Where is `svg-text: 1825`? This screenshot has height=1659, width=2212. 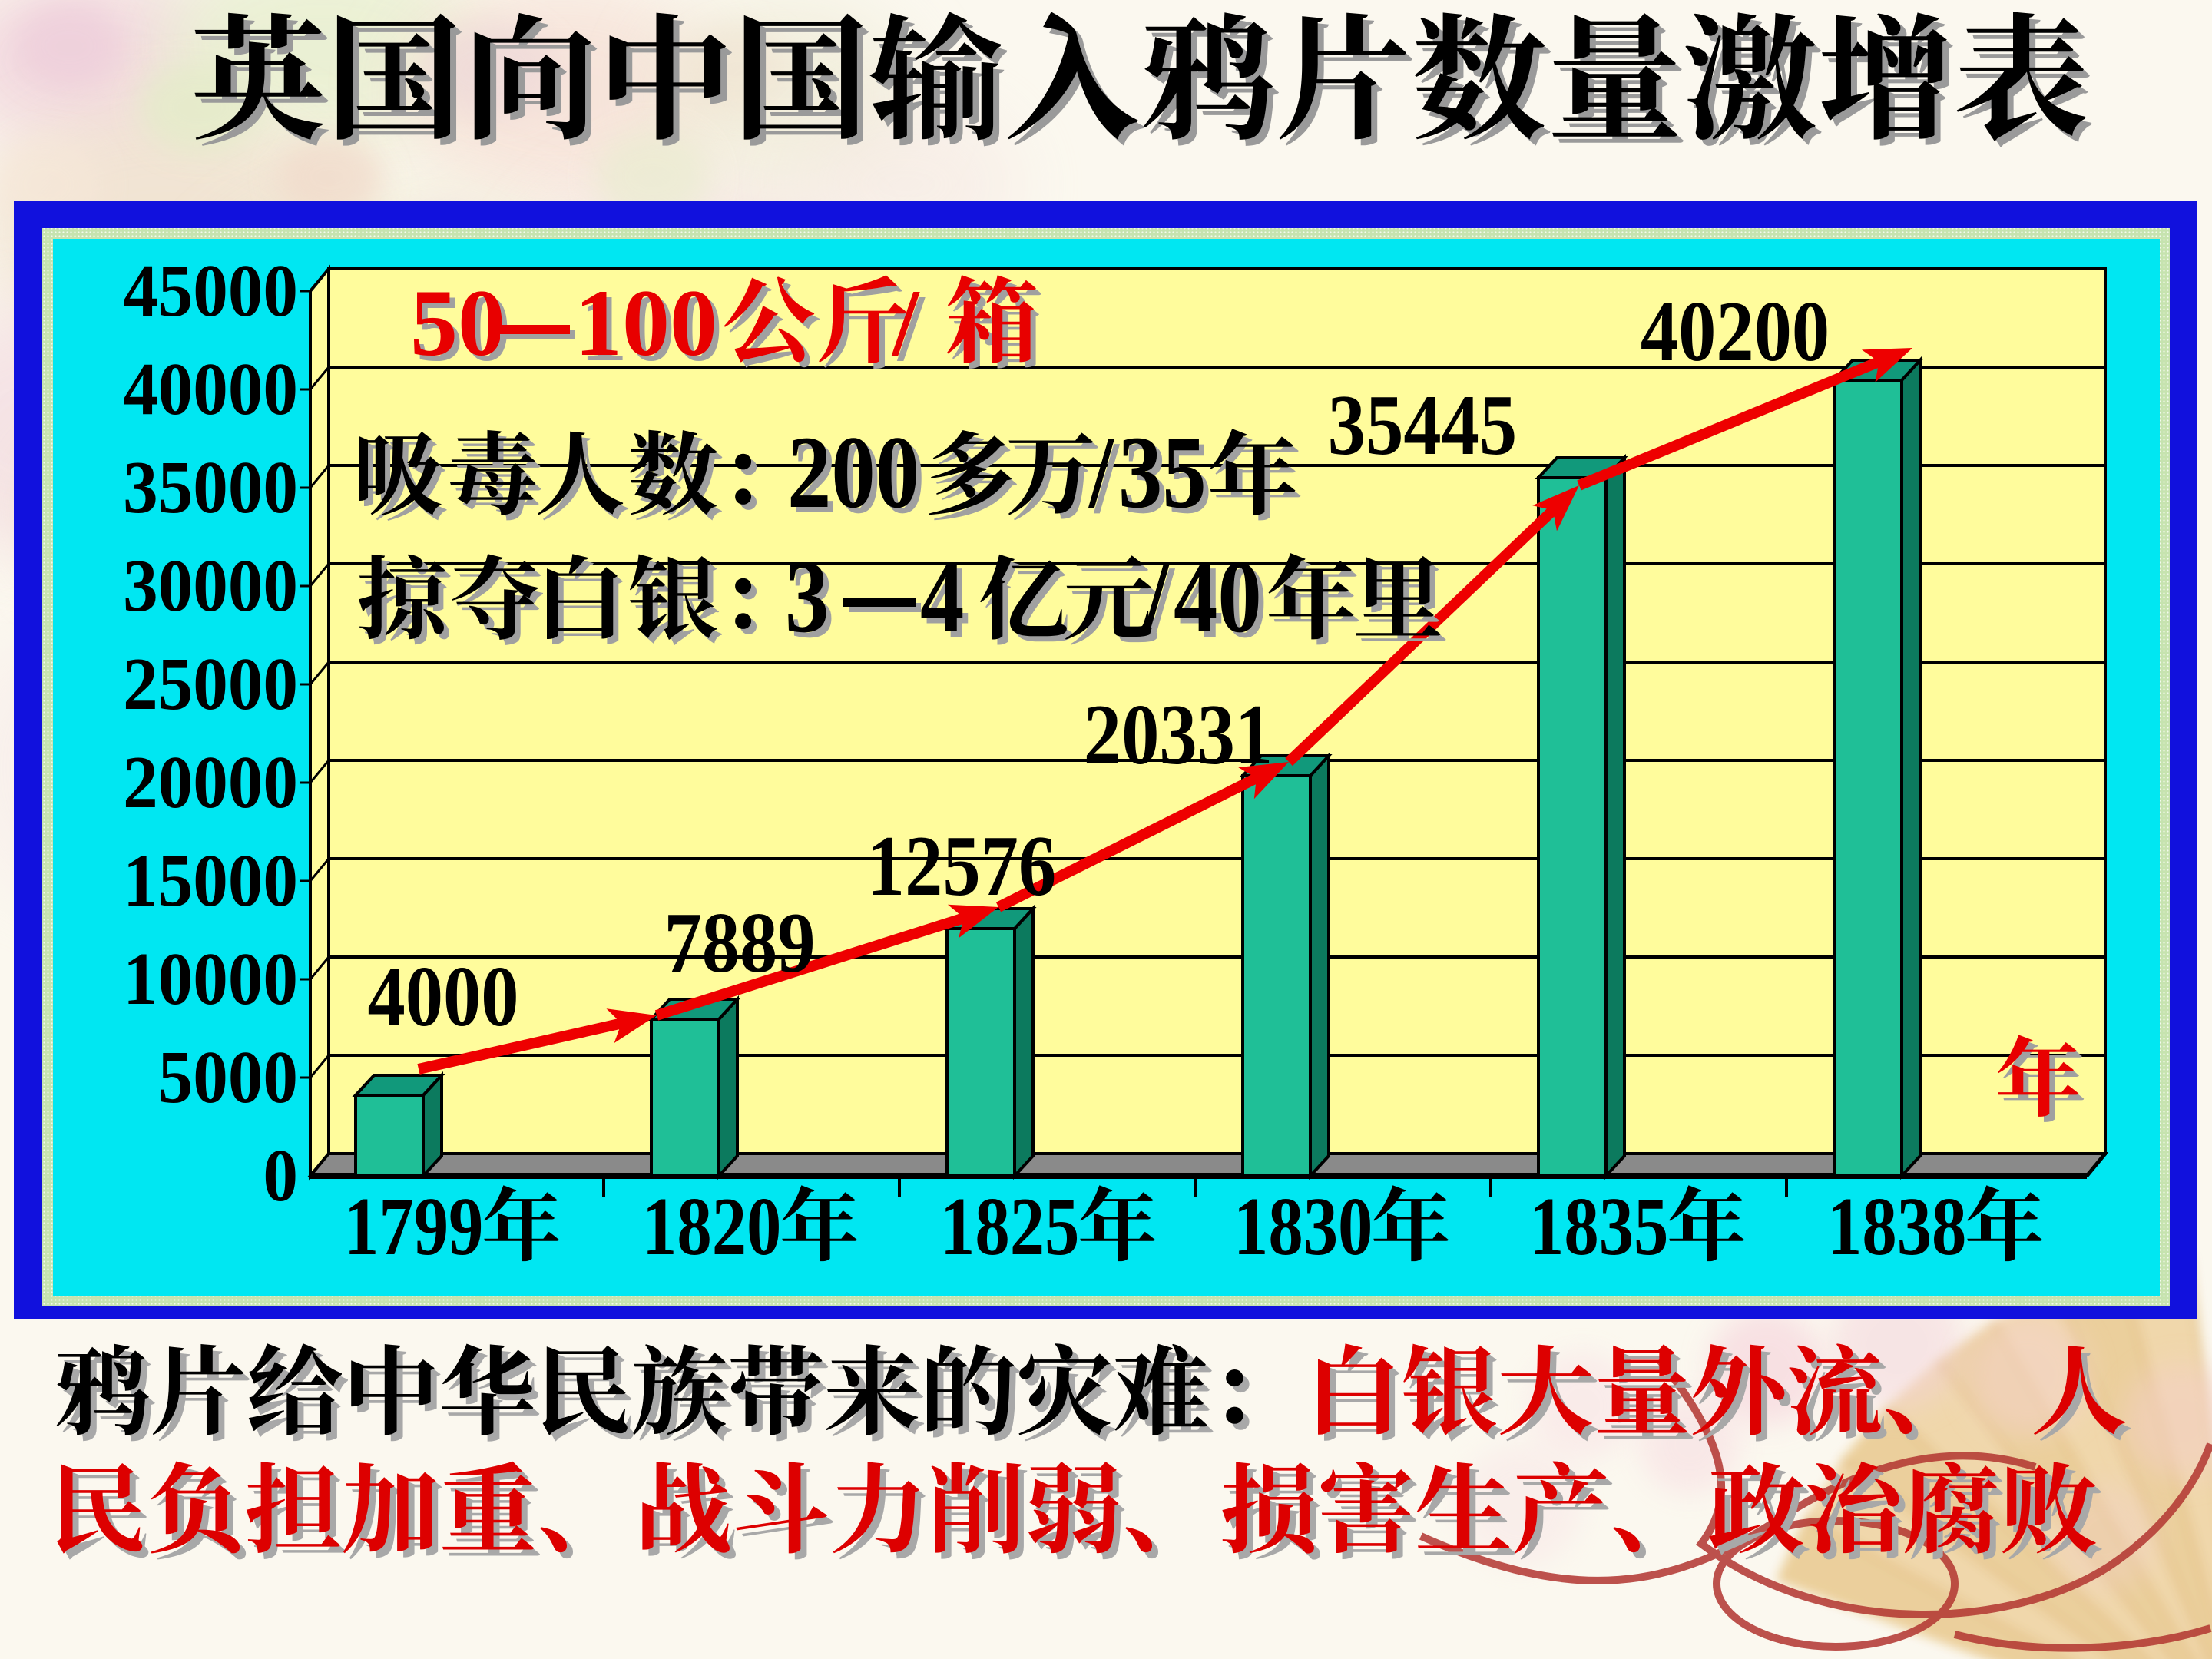 svg-text: 1825 is located at coordinates (1010, 1227).